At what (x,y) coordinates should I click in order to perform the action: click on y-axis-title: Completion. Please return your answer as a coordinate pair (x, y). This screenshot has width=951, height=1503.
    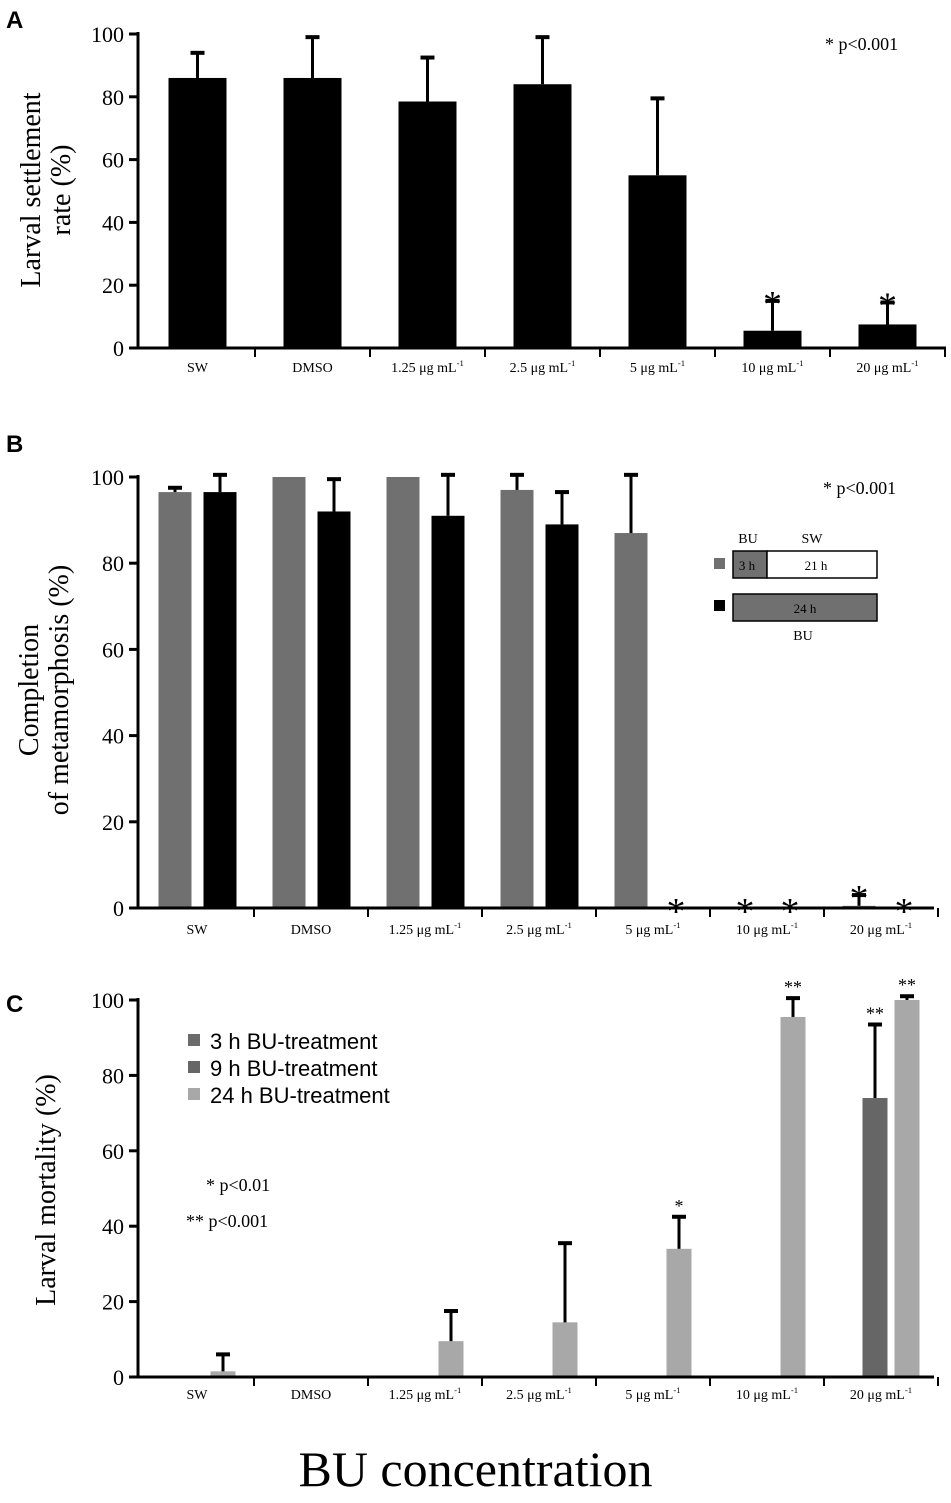
    Looking at the image, I should click on (29, 690).